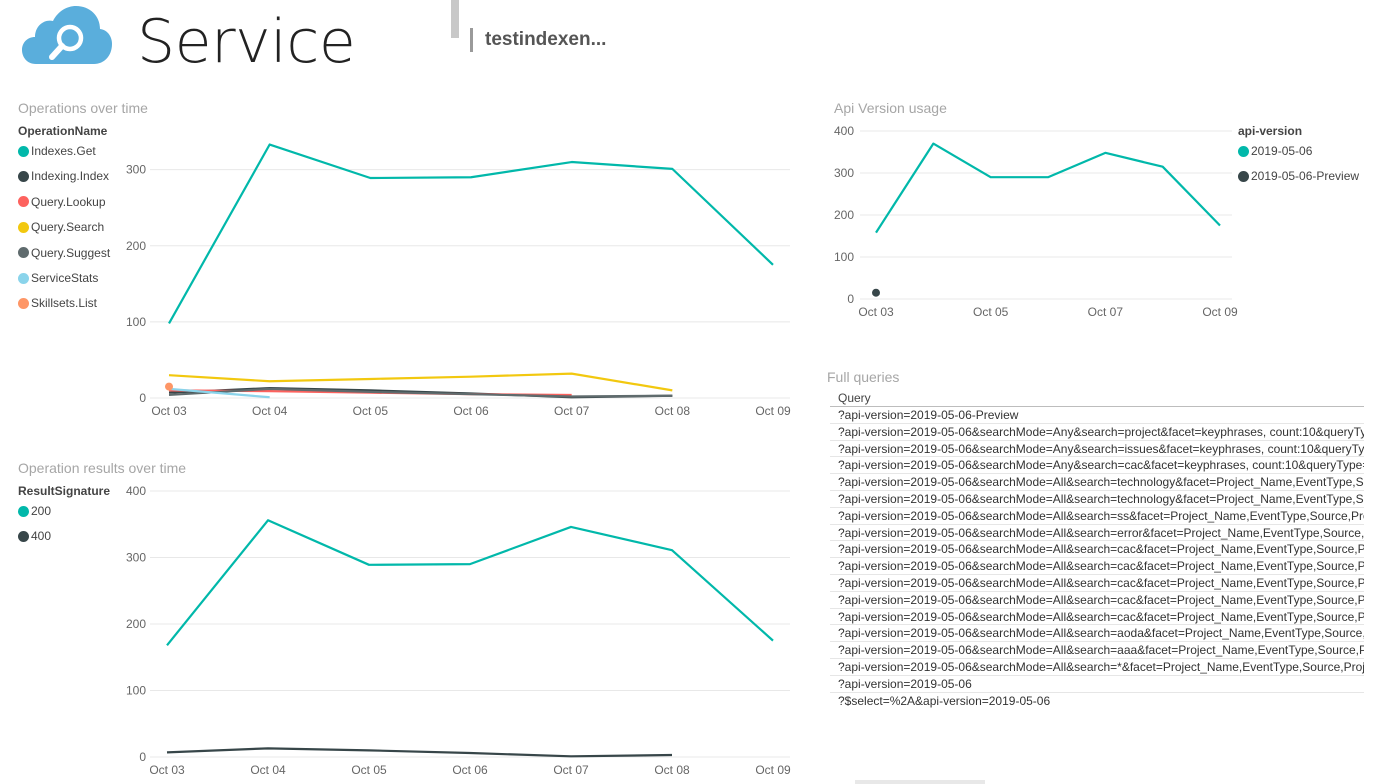 This screenshot has width=1380, height=784. What do you see at coordinates (920, 782) in the screenshot?
I see `horizontal-scrollbar` at bounding box center [920, 782].